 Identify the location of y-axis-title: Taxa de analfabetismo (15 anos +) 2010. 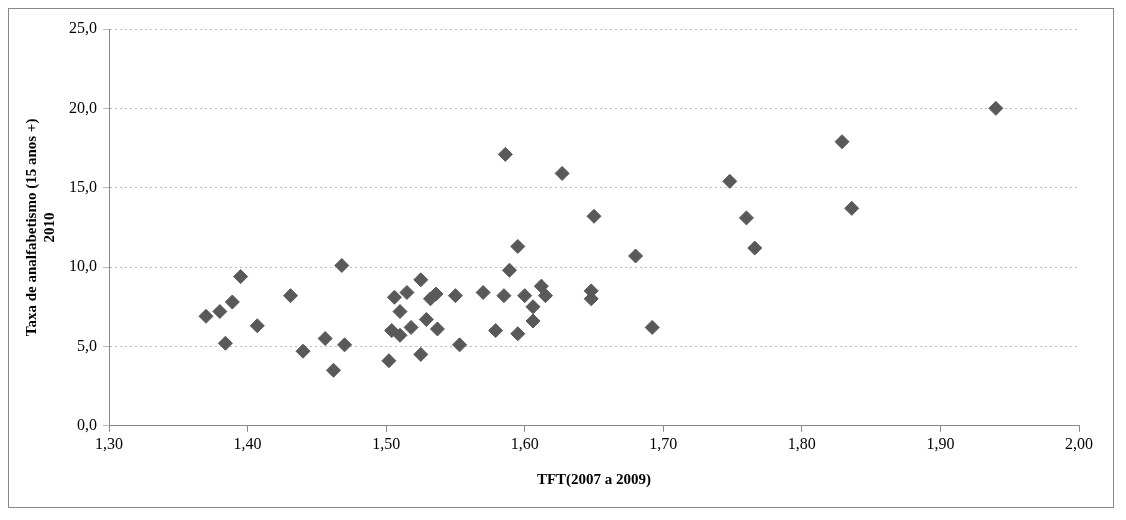
(39, 227).